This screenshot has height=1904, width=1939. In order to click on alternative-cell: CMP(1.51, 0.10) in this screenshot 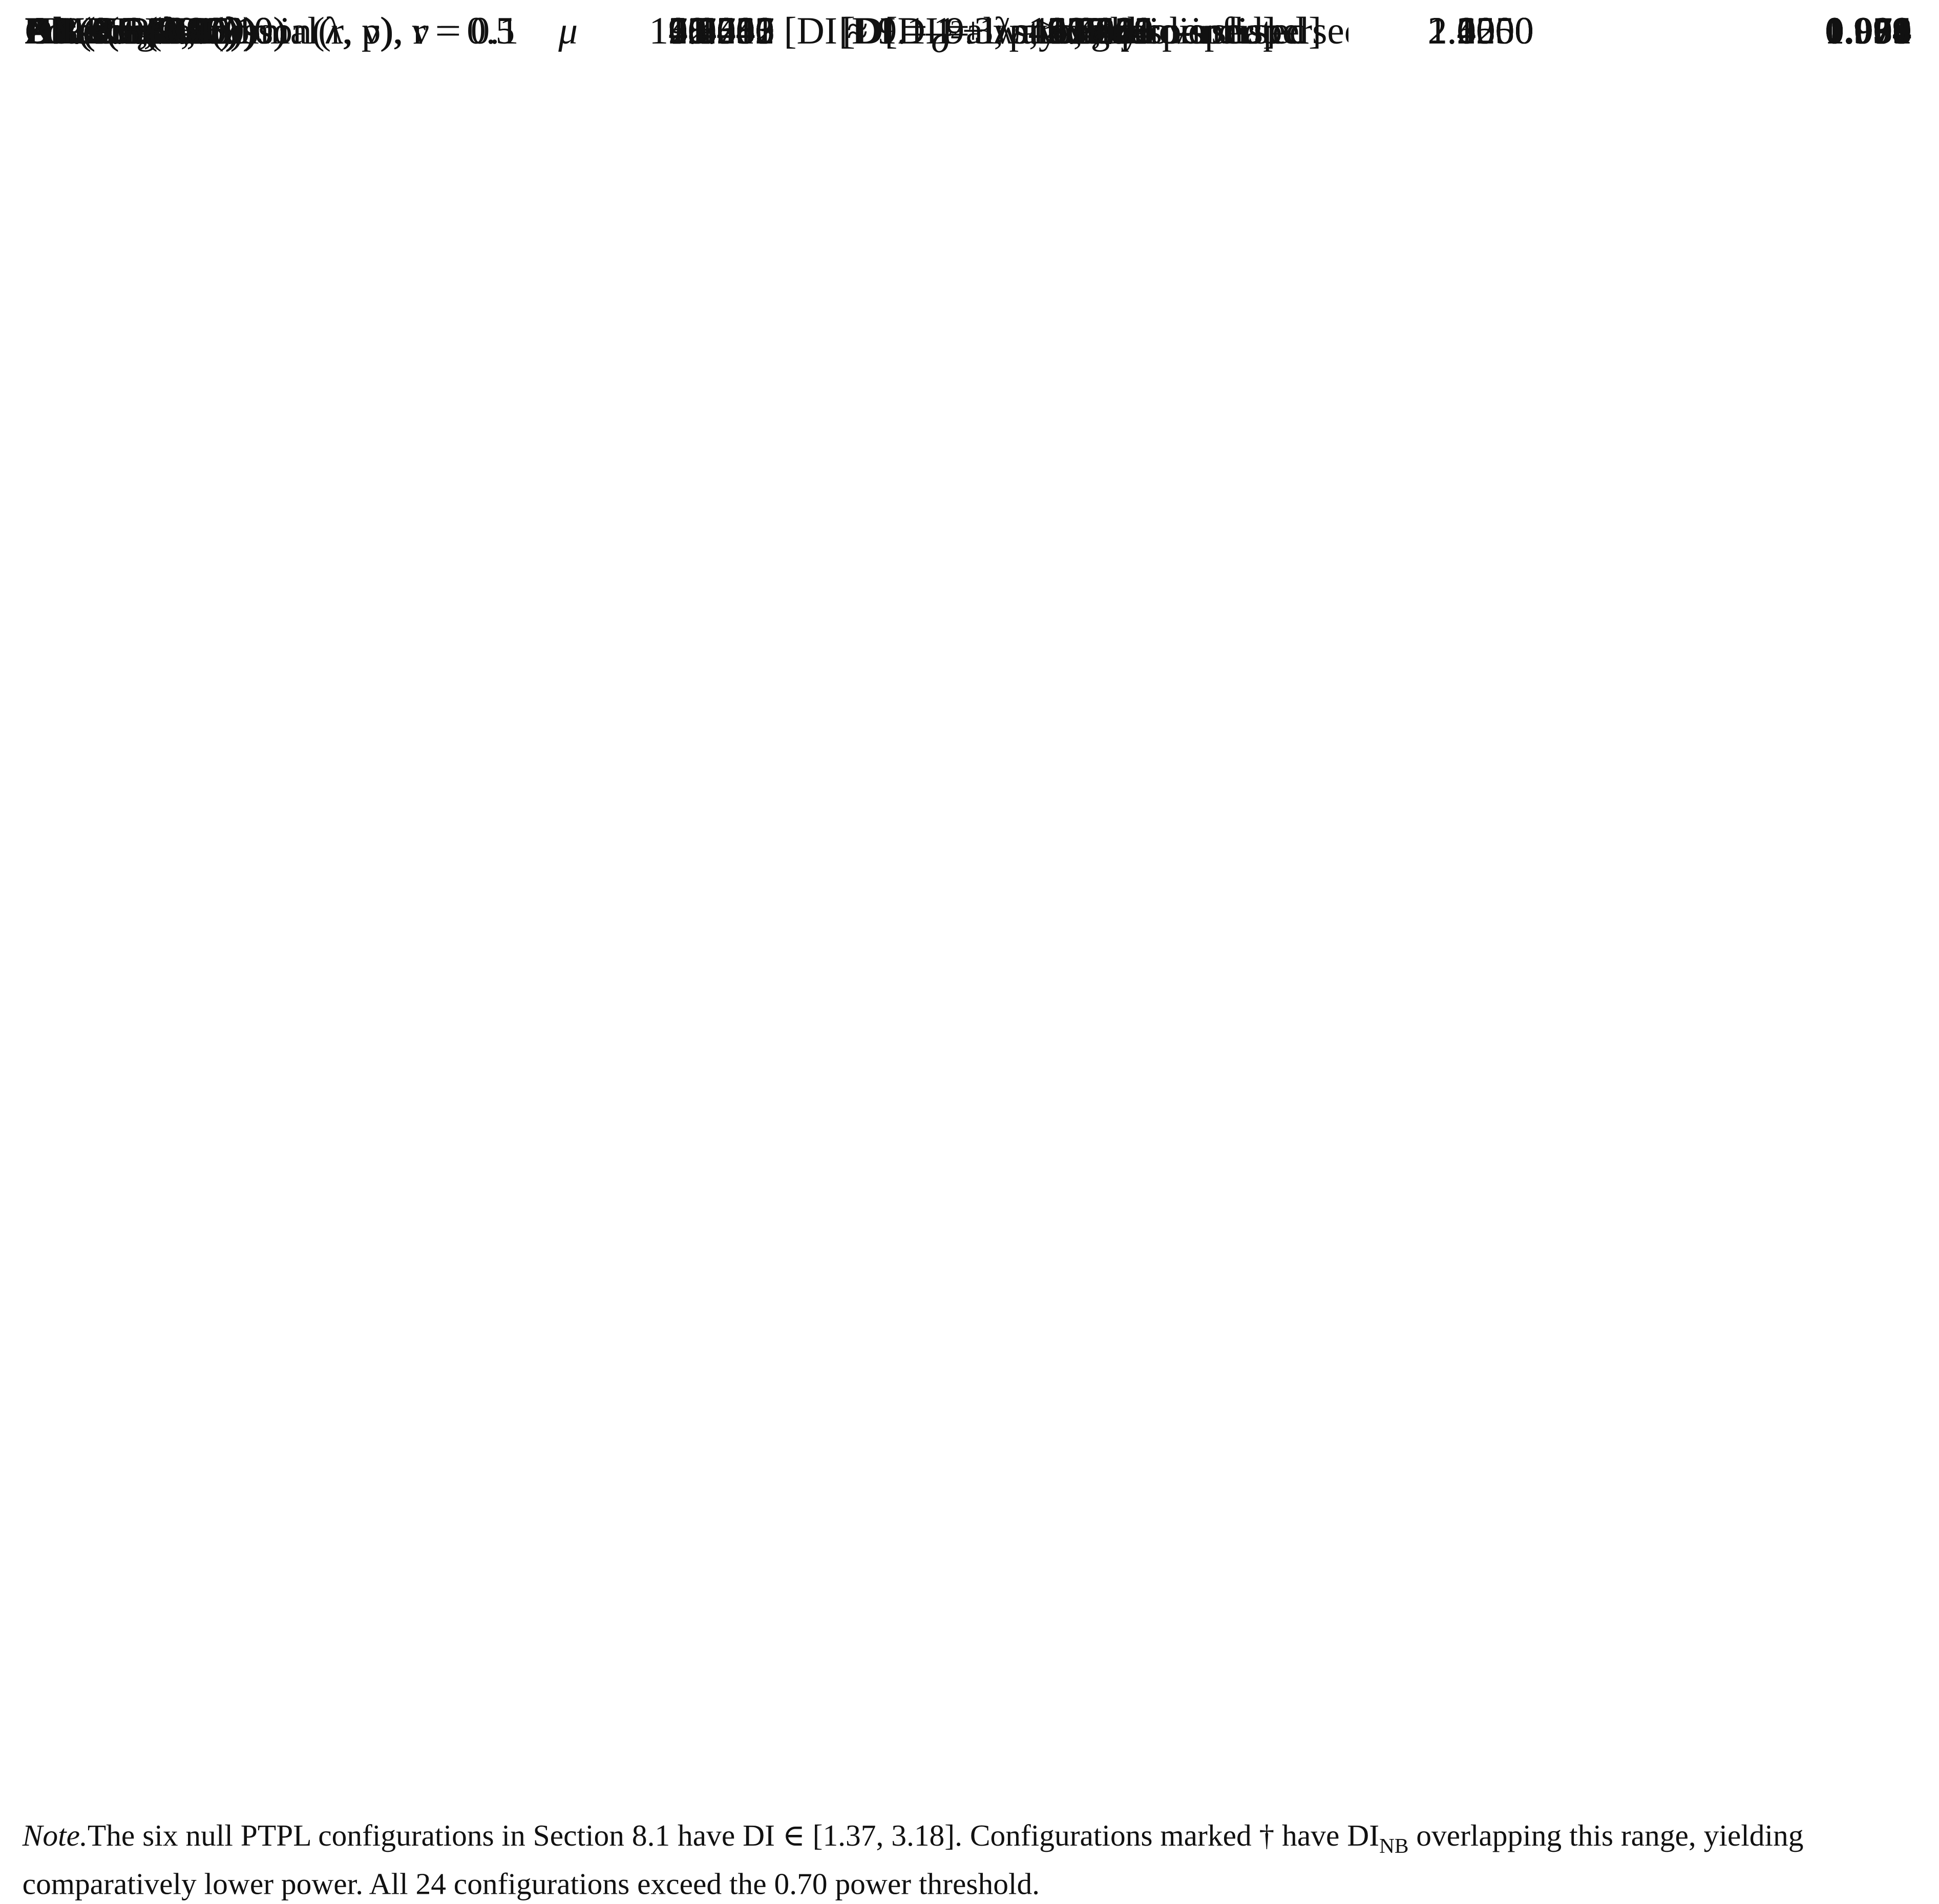, I will do `click(155, 30)`.